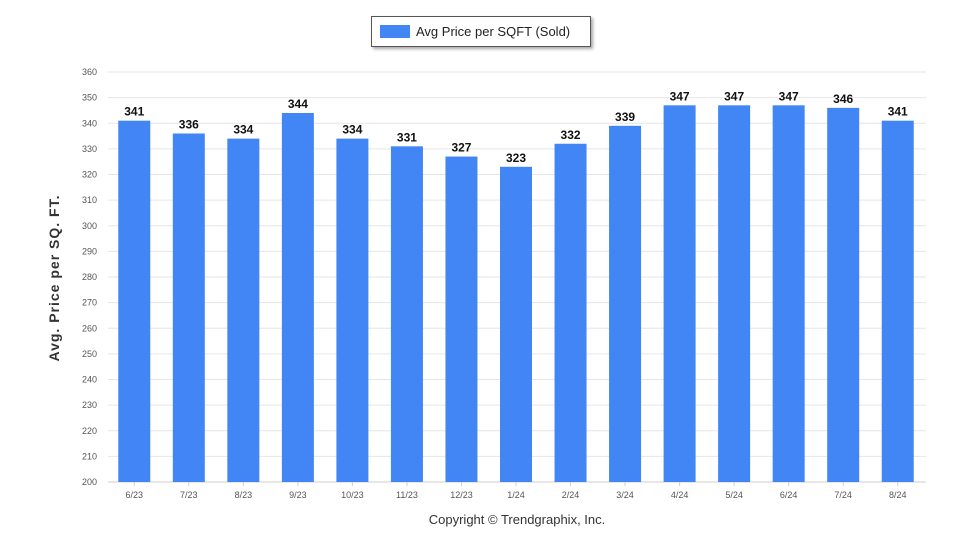 The image size is (960, 550). What do you see at coordinates (89, 72) in the screenshot?
I see `y-tick-label: 360` at bounding box center [89, 72].